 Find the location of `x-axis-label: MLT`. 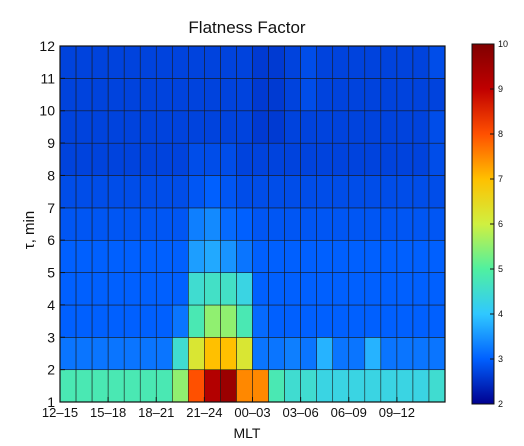

x-axis-label: MLT is located at coordinates (247, 433).